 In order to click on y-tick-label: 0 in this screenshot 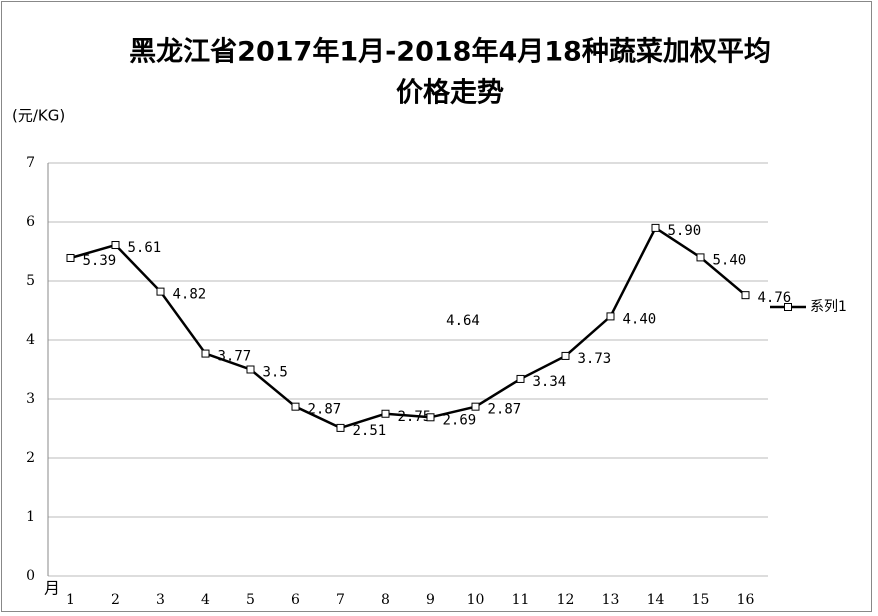, I will do `click(30, 576)`.